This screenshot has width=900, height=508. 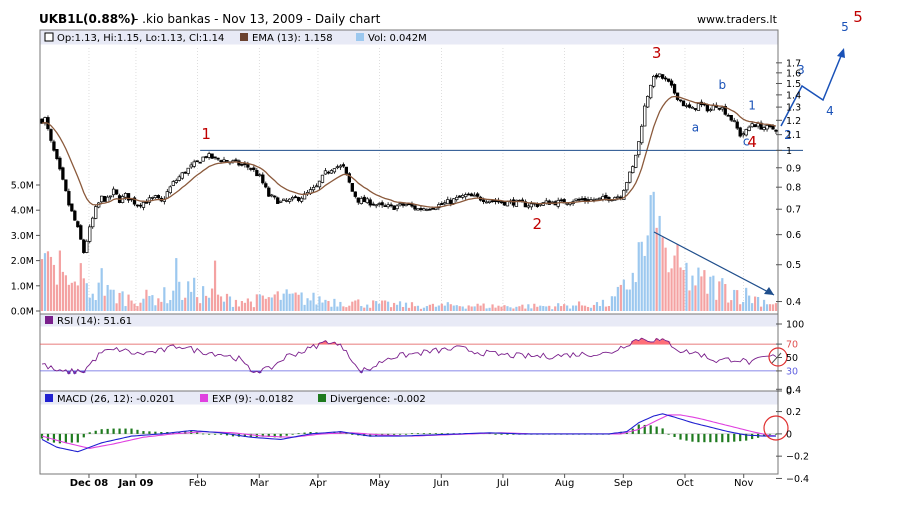 I want to click on projection-label: 2, so click(x=788, y=135).